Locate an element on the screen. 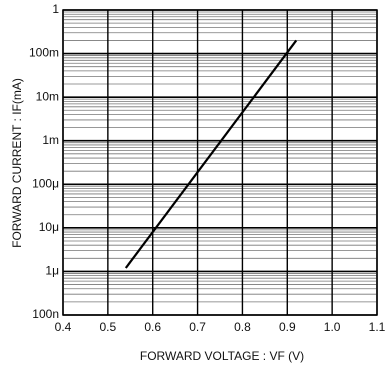 The width and height of the screenshot is (387, 371). y-tick-label: 1 is located at coordinates (55, 9).